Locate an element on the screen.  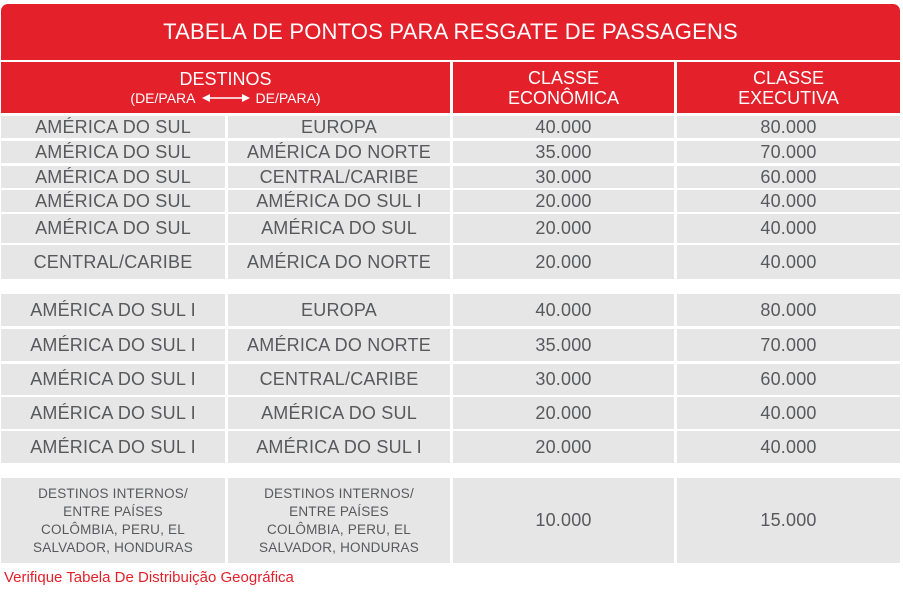
header-executiva-line1: CLASSE is located at coordinates (788, 77).